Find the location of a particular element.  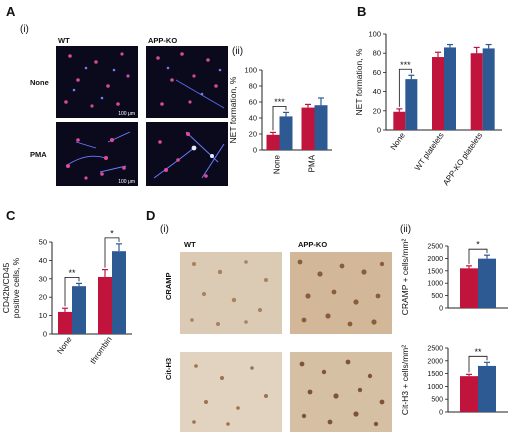

panel-a-col-wt: WT is located at coordinates (64, 40).